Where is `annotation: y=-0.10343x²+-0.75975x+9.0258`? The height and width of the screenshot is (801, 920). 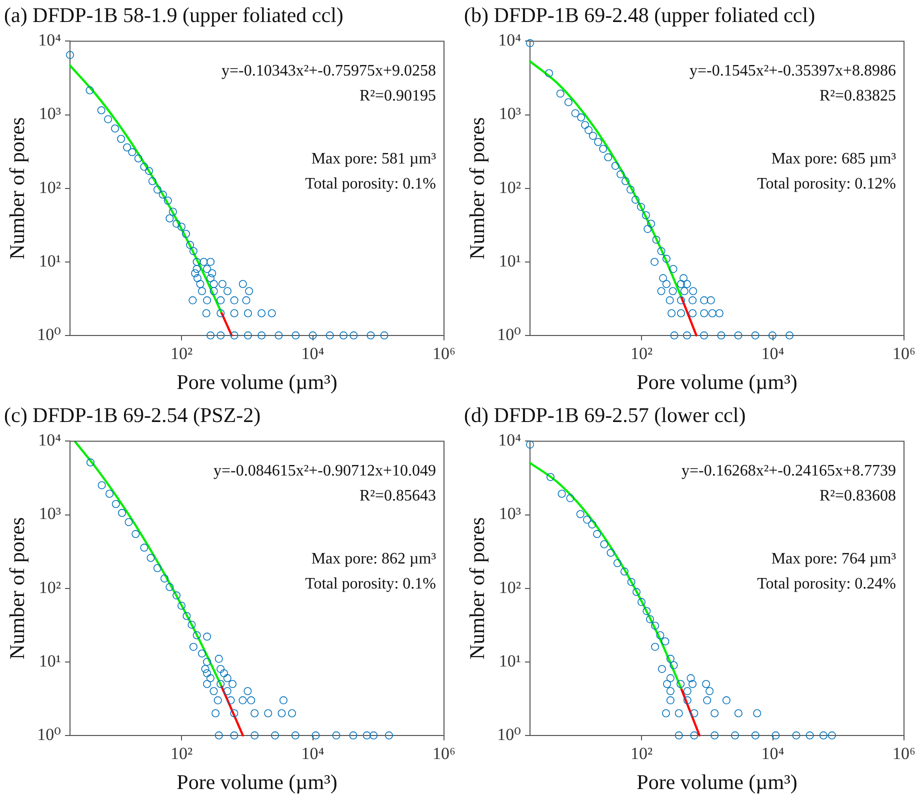
annotation: y=-0.10343x²+-0.75975x+9.0258 is located at coordinates (328, 71).